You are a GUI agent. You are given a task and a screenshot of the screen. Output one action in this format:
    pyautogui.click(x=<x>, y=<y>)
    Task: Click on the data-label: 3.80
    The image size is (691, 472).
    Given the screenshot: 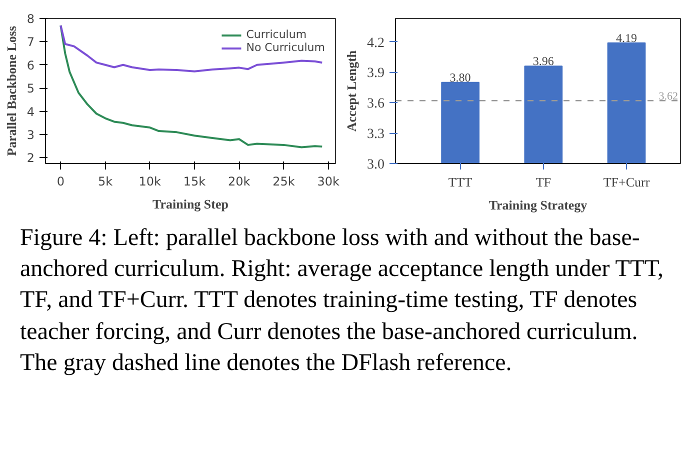 What is the action you would take?
    pyautogui.click(x=460, y=77)
    